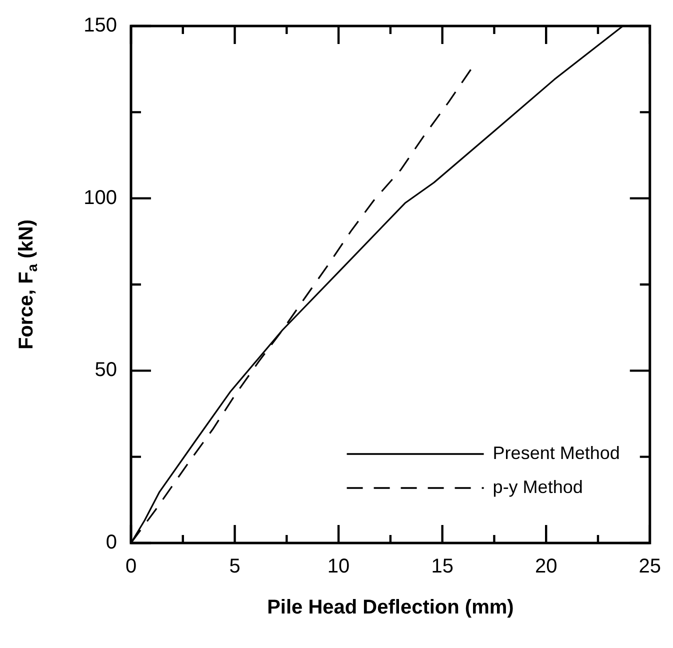 This screenshot has width=673, height=648. I want to click on x-tick-label: 15, so click(442, 567).